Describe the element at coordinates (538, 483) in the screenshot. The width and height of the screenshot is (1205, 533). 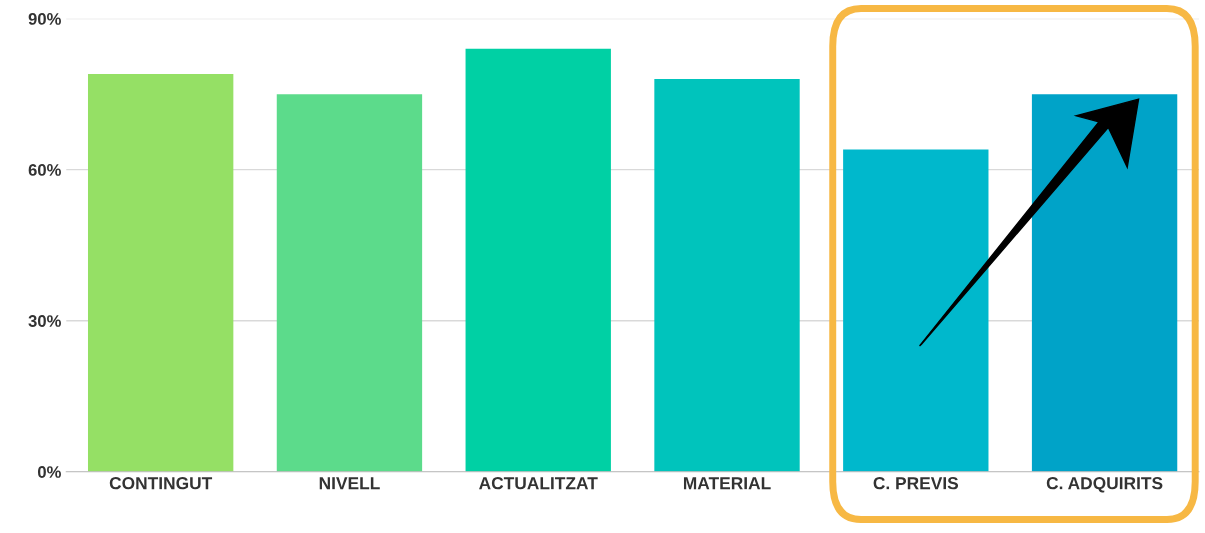
I see `x-tick-label: ACTUALITZAT` at that location.